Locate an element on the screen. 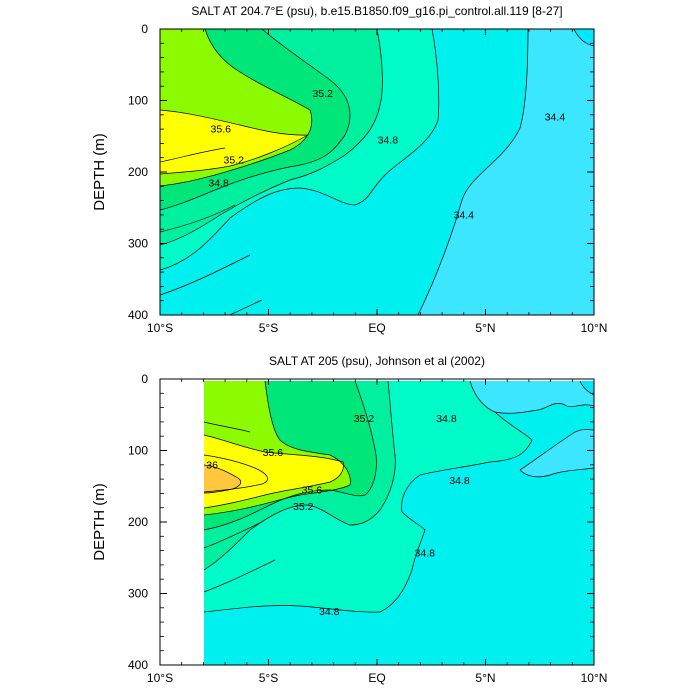 The image size is (700, 700). obs-contour-labels: 35.2 34.8 35.6 36 35.6 35.2 34.8 34.8 34.8 is located at coordinates (338, 515).